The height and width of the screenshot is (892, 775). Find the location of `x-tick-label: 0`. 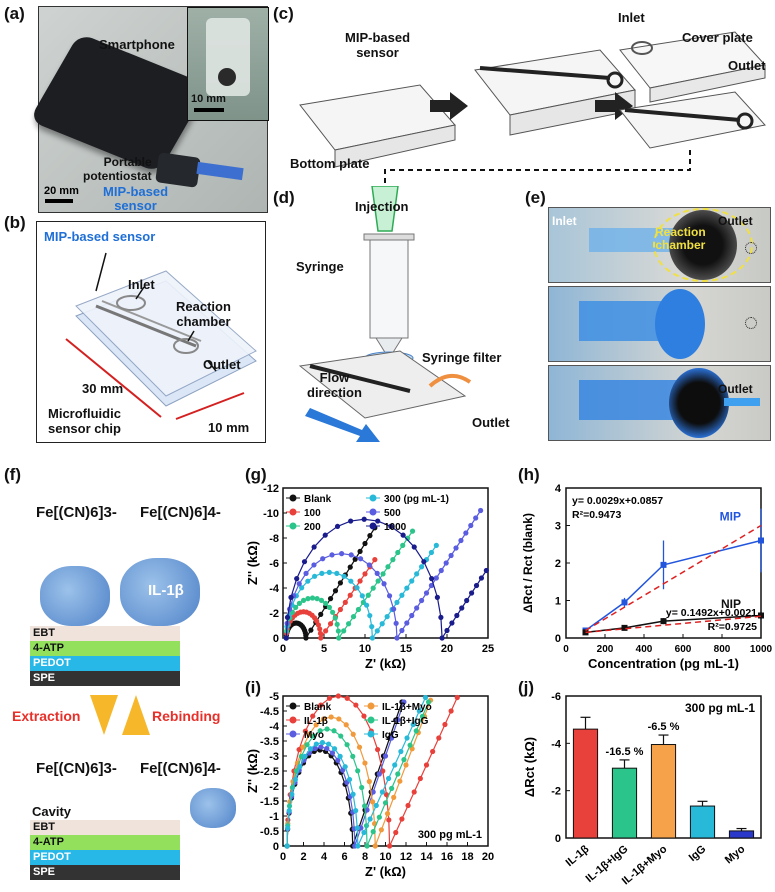

x-tick-label: 0 is located at coordinates (283, 857).